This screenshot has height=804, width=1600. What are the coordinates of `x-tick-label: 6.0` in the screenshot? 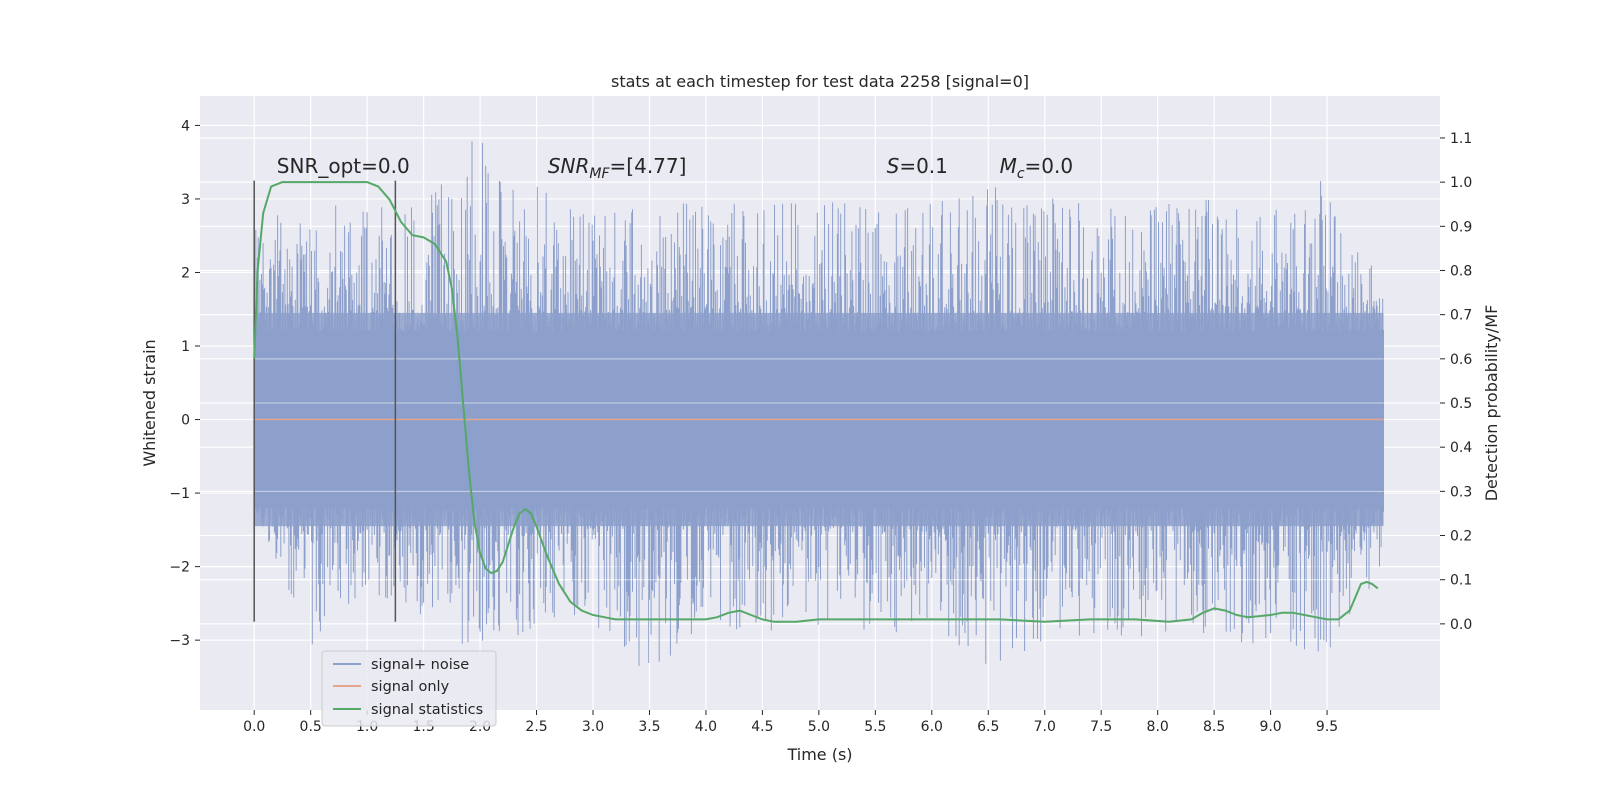 It's located at (932, 727).